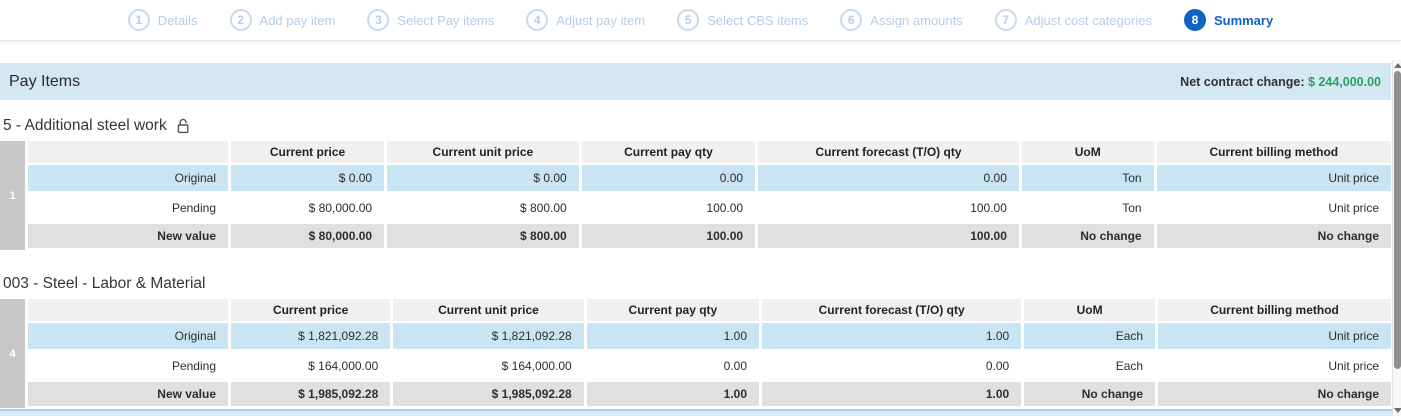  I want to click on step-details: 1 Details, so click(162, 20).